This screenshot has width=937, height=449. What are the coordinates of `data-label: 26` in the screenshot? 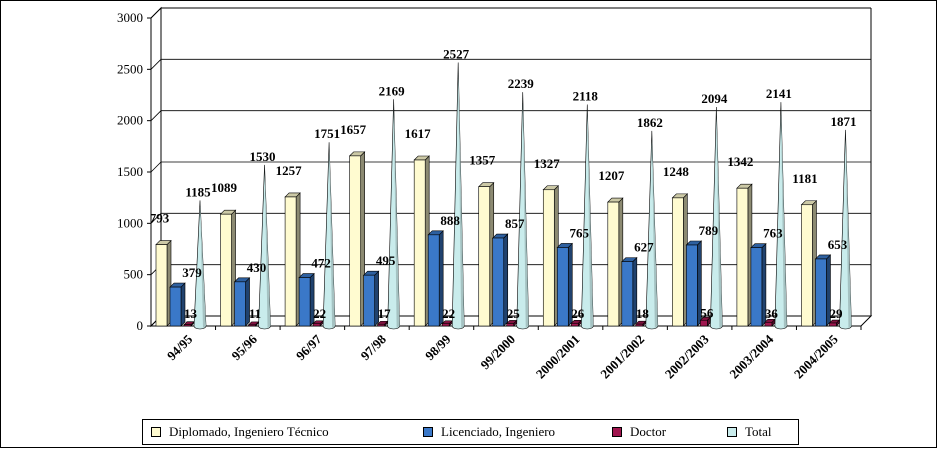 It's located at (578, 313).